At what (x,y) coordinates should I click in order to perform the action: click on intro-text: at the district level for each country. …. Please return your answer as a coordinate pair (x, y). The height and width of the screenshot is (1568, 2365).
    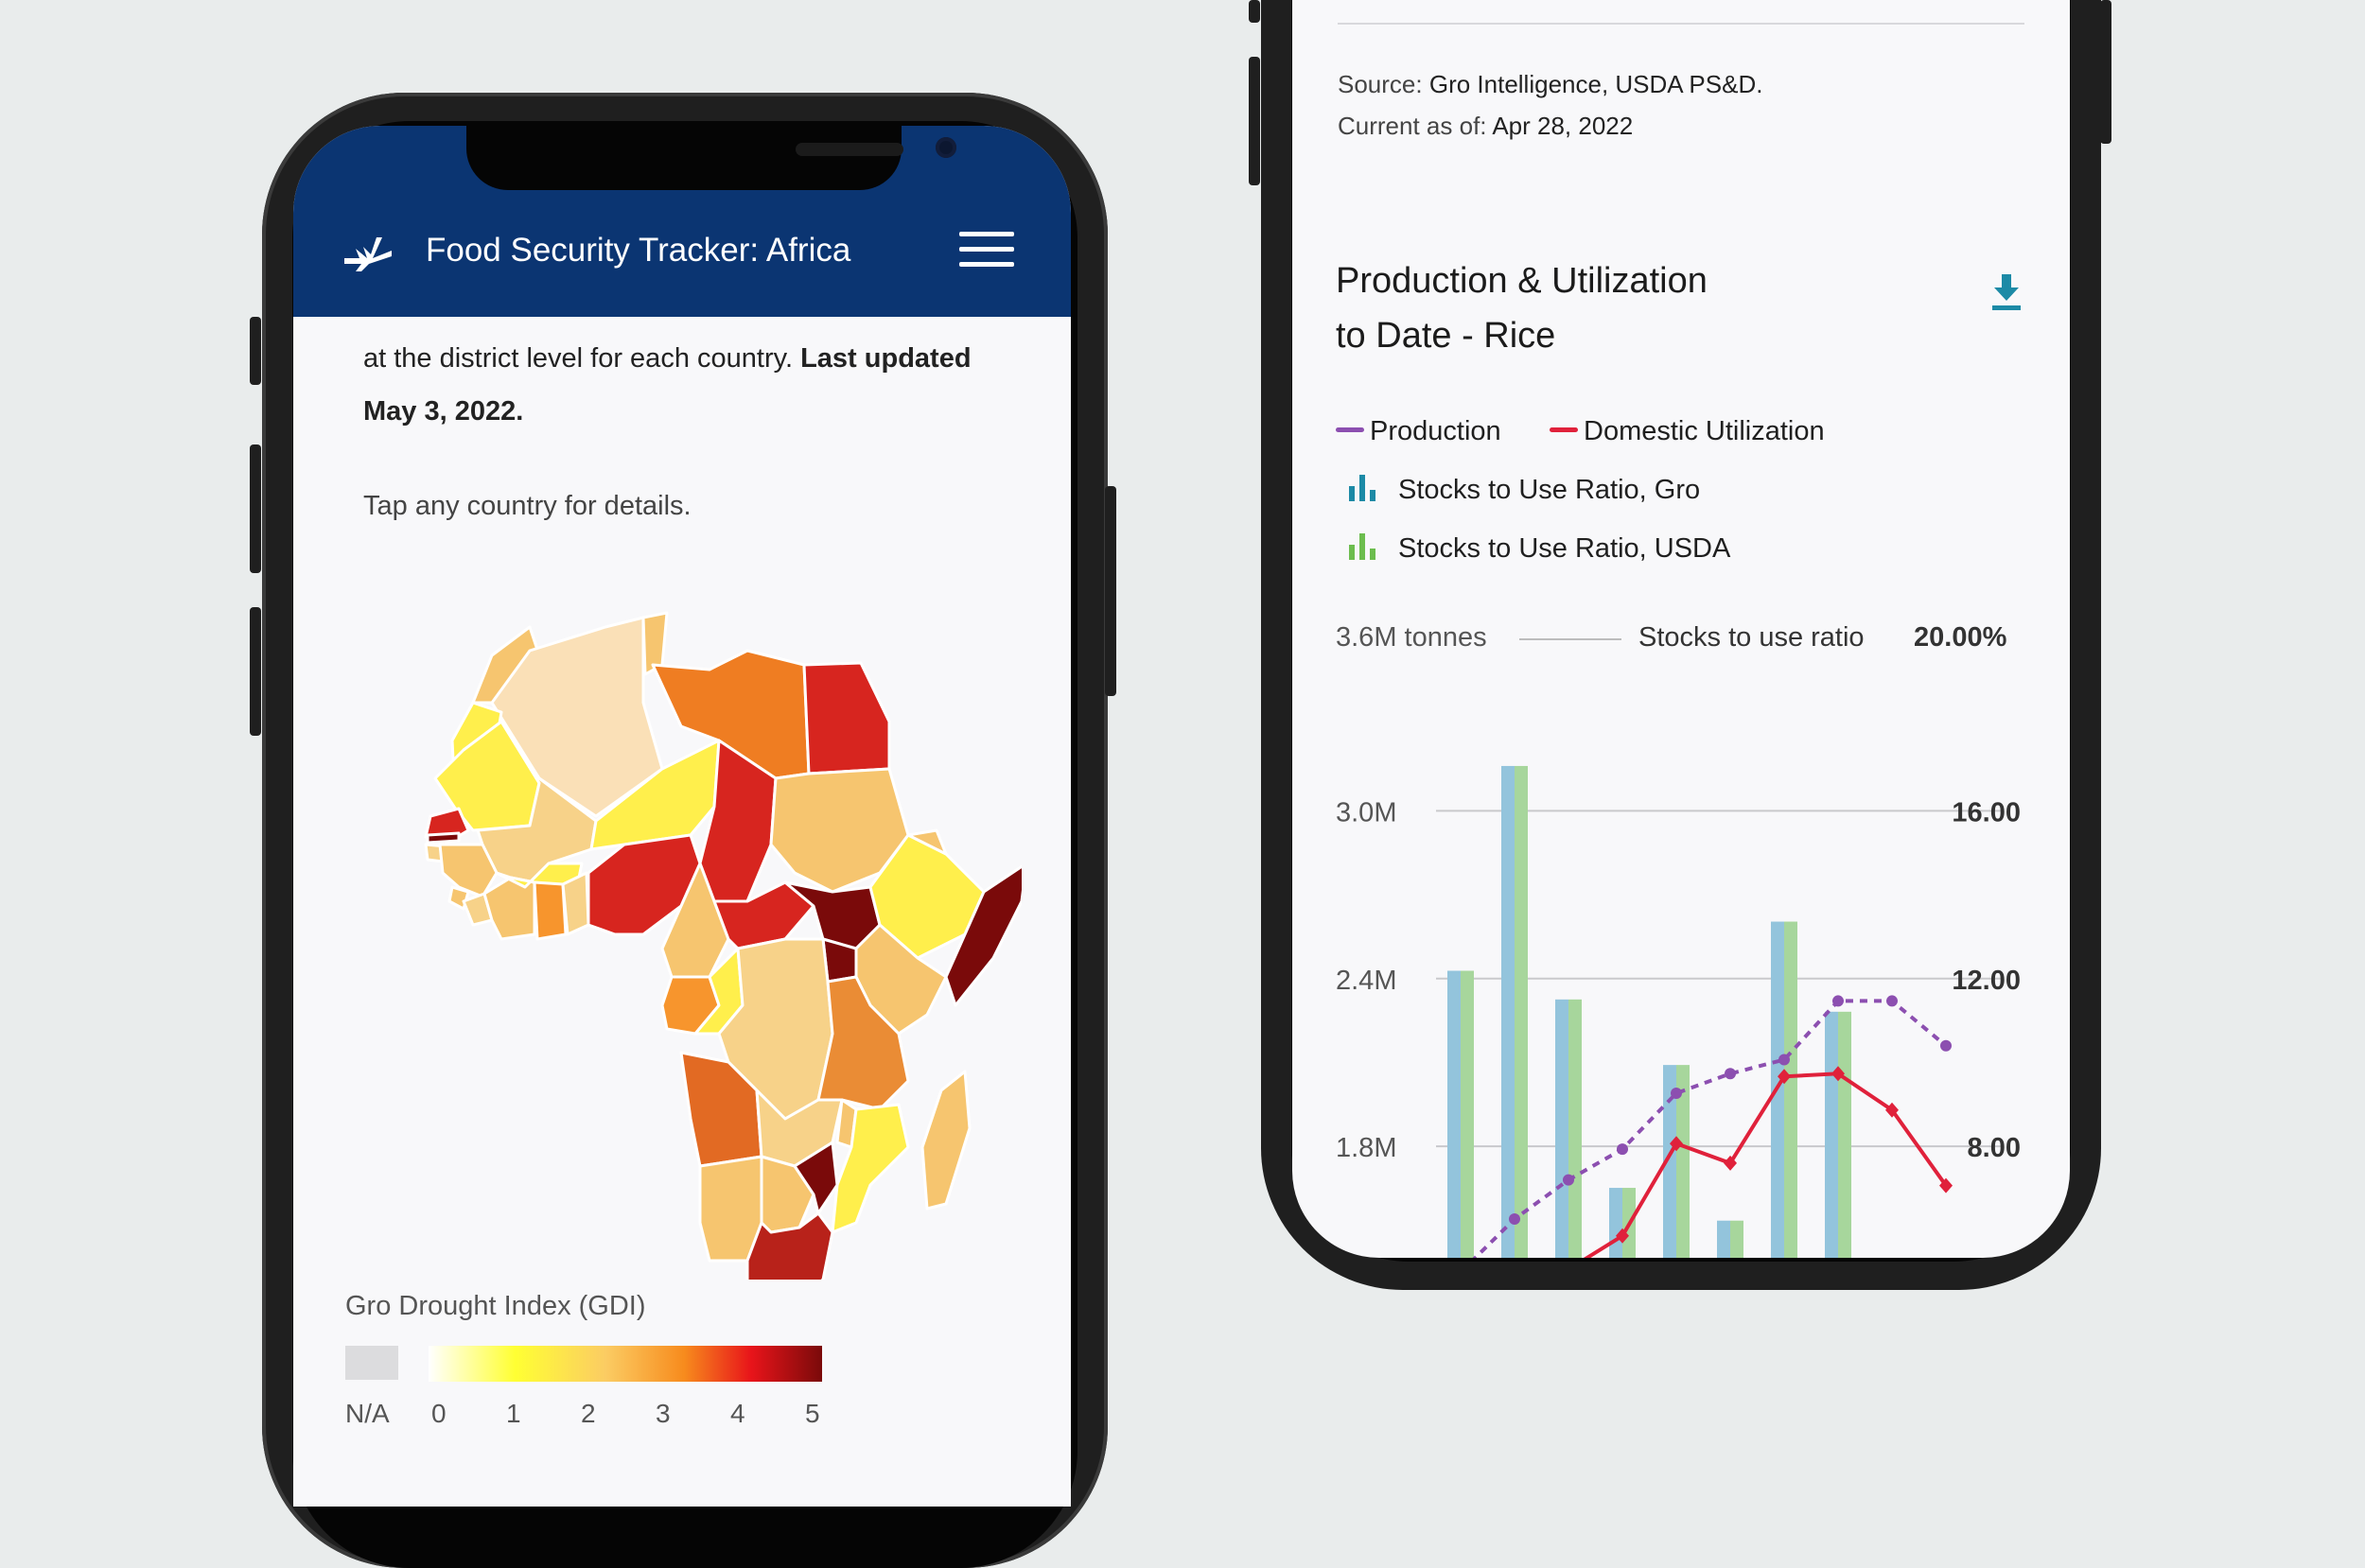
    Looking at the image, I should click on (694, 385).